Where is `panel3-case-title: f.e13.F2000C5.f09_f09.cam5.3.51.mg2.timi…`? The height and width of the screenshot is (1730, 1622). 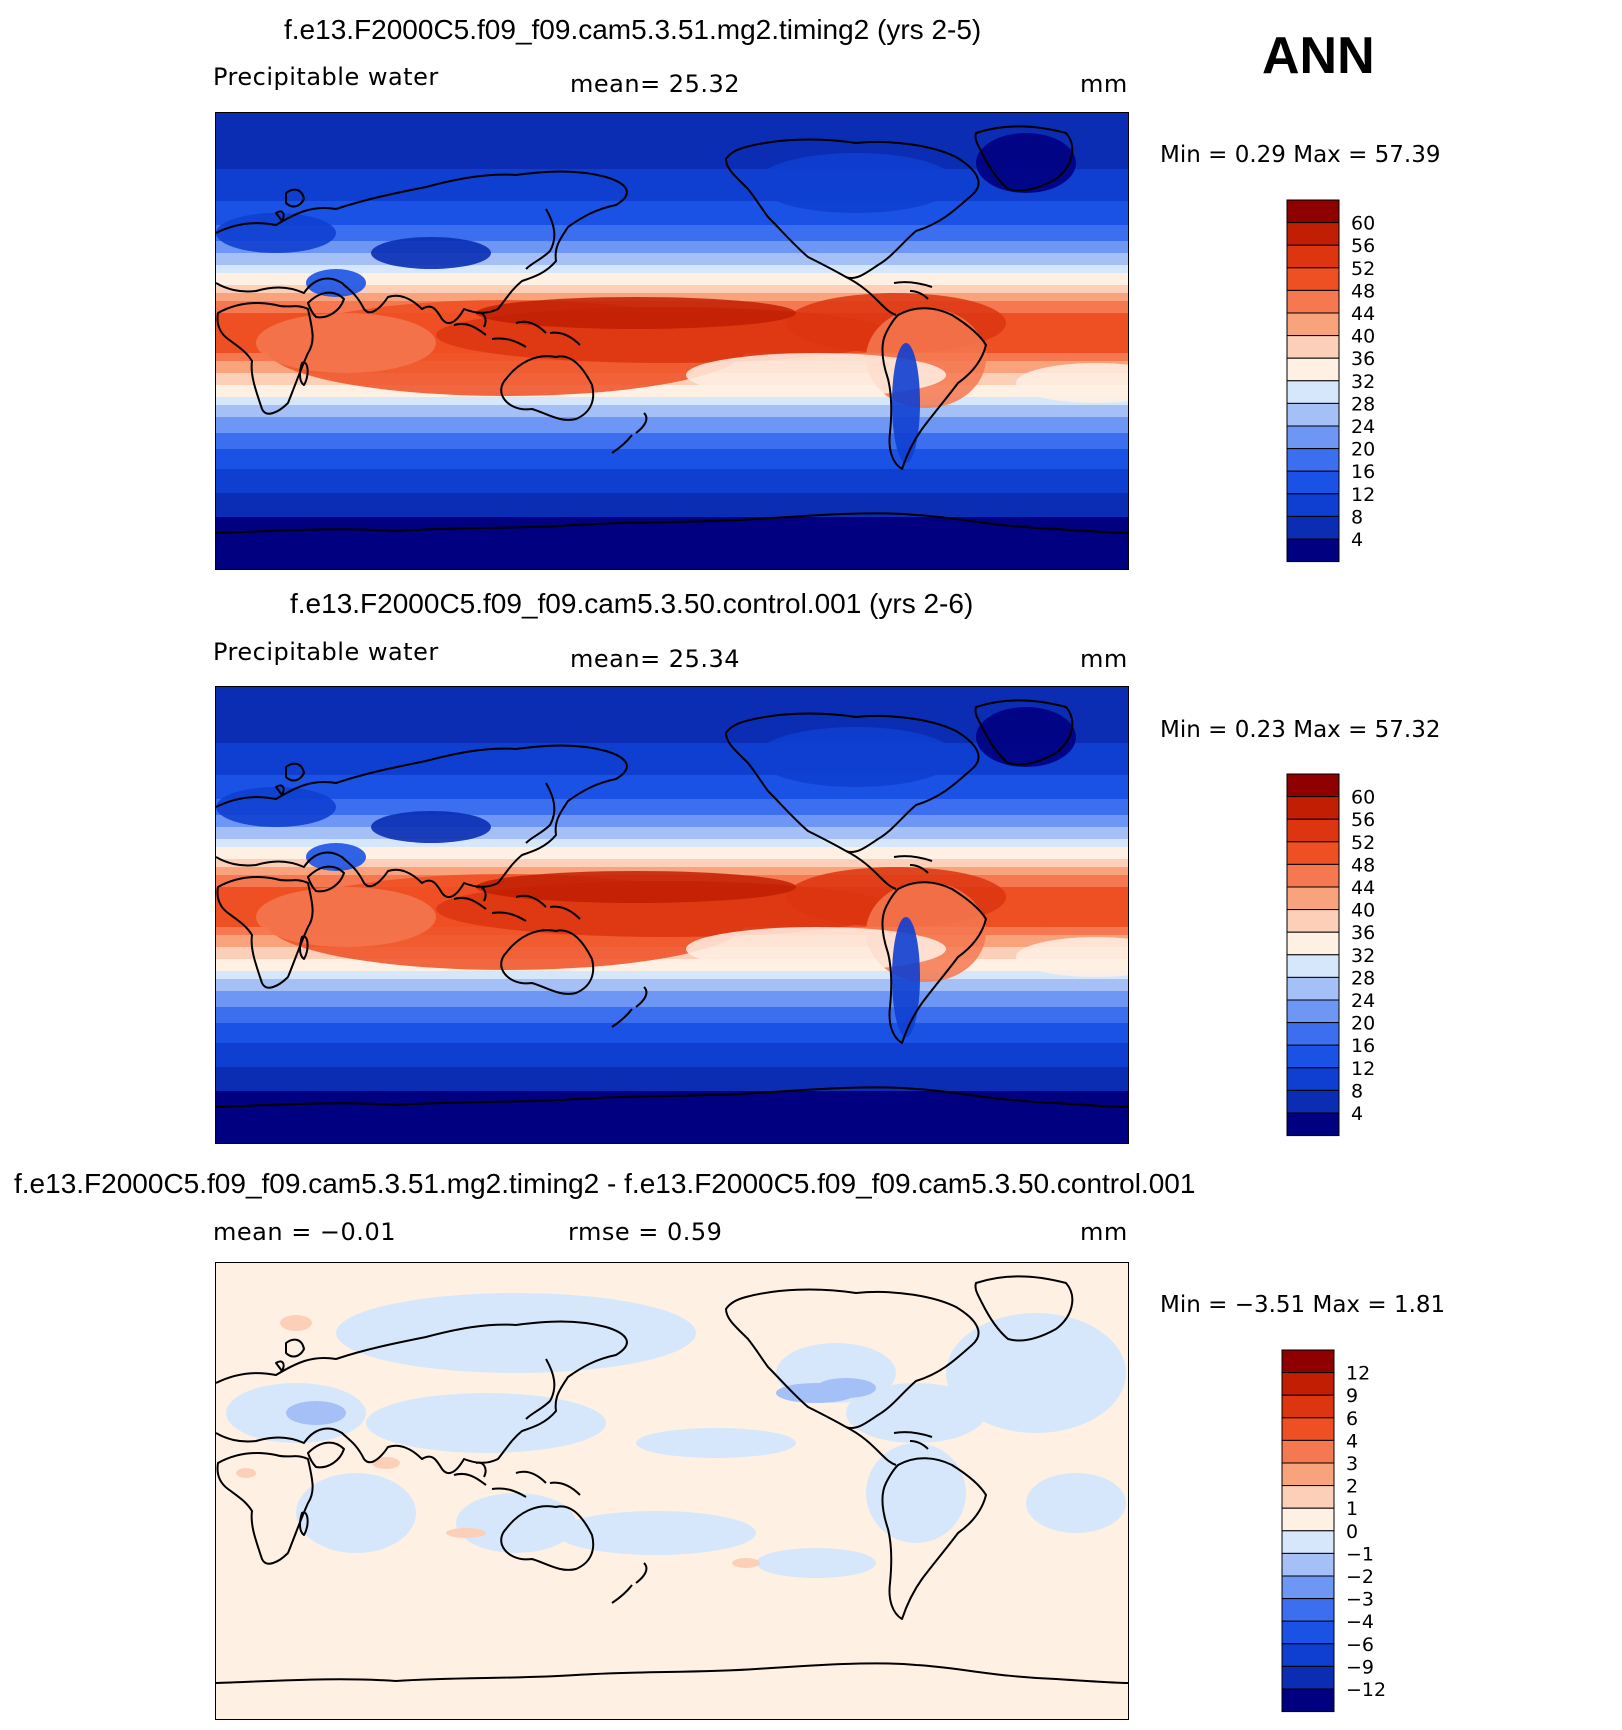 panel3-case-title: f.e13.F2000C5.f09_f09.cam5.3.51.mg2.timi… is located at coordinates (605, 1183).